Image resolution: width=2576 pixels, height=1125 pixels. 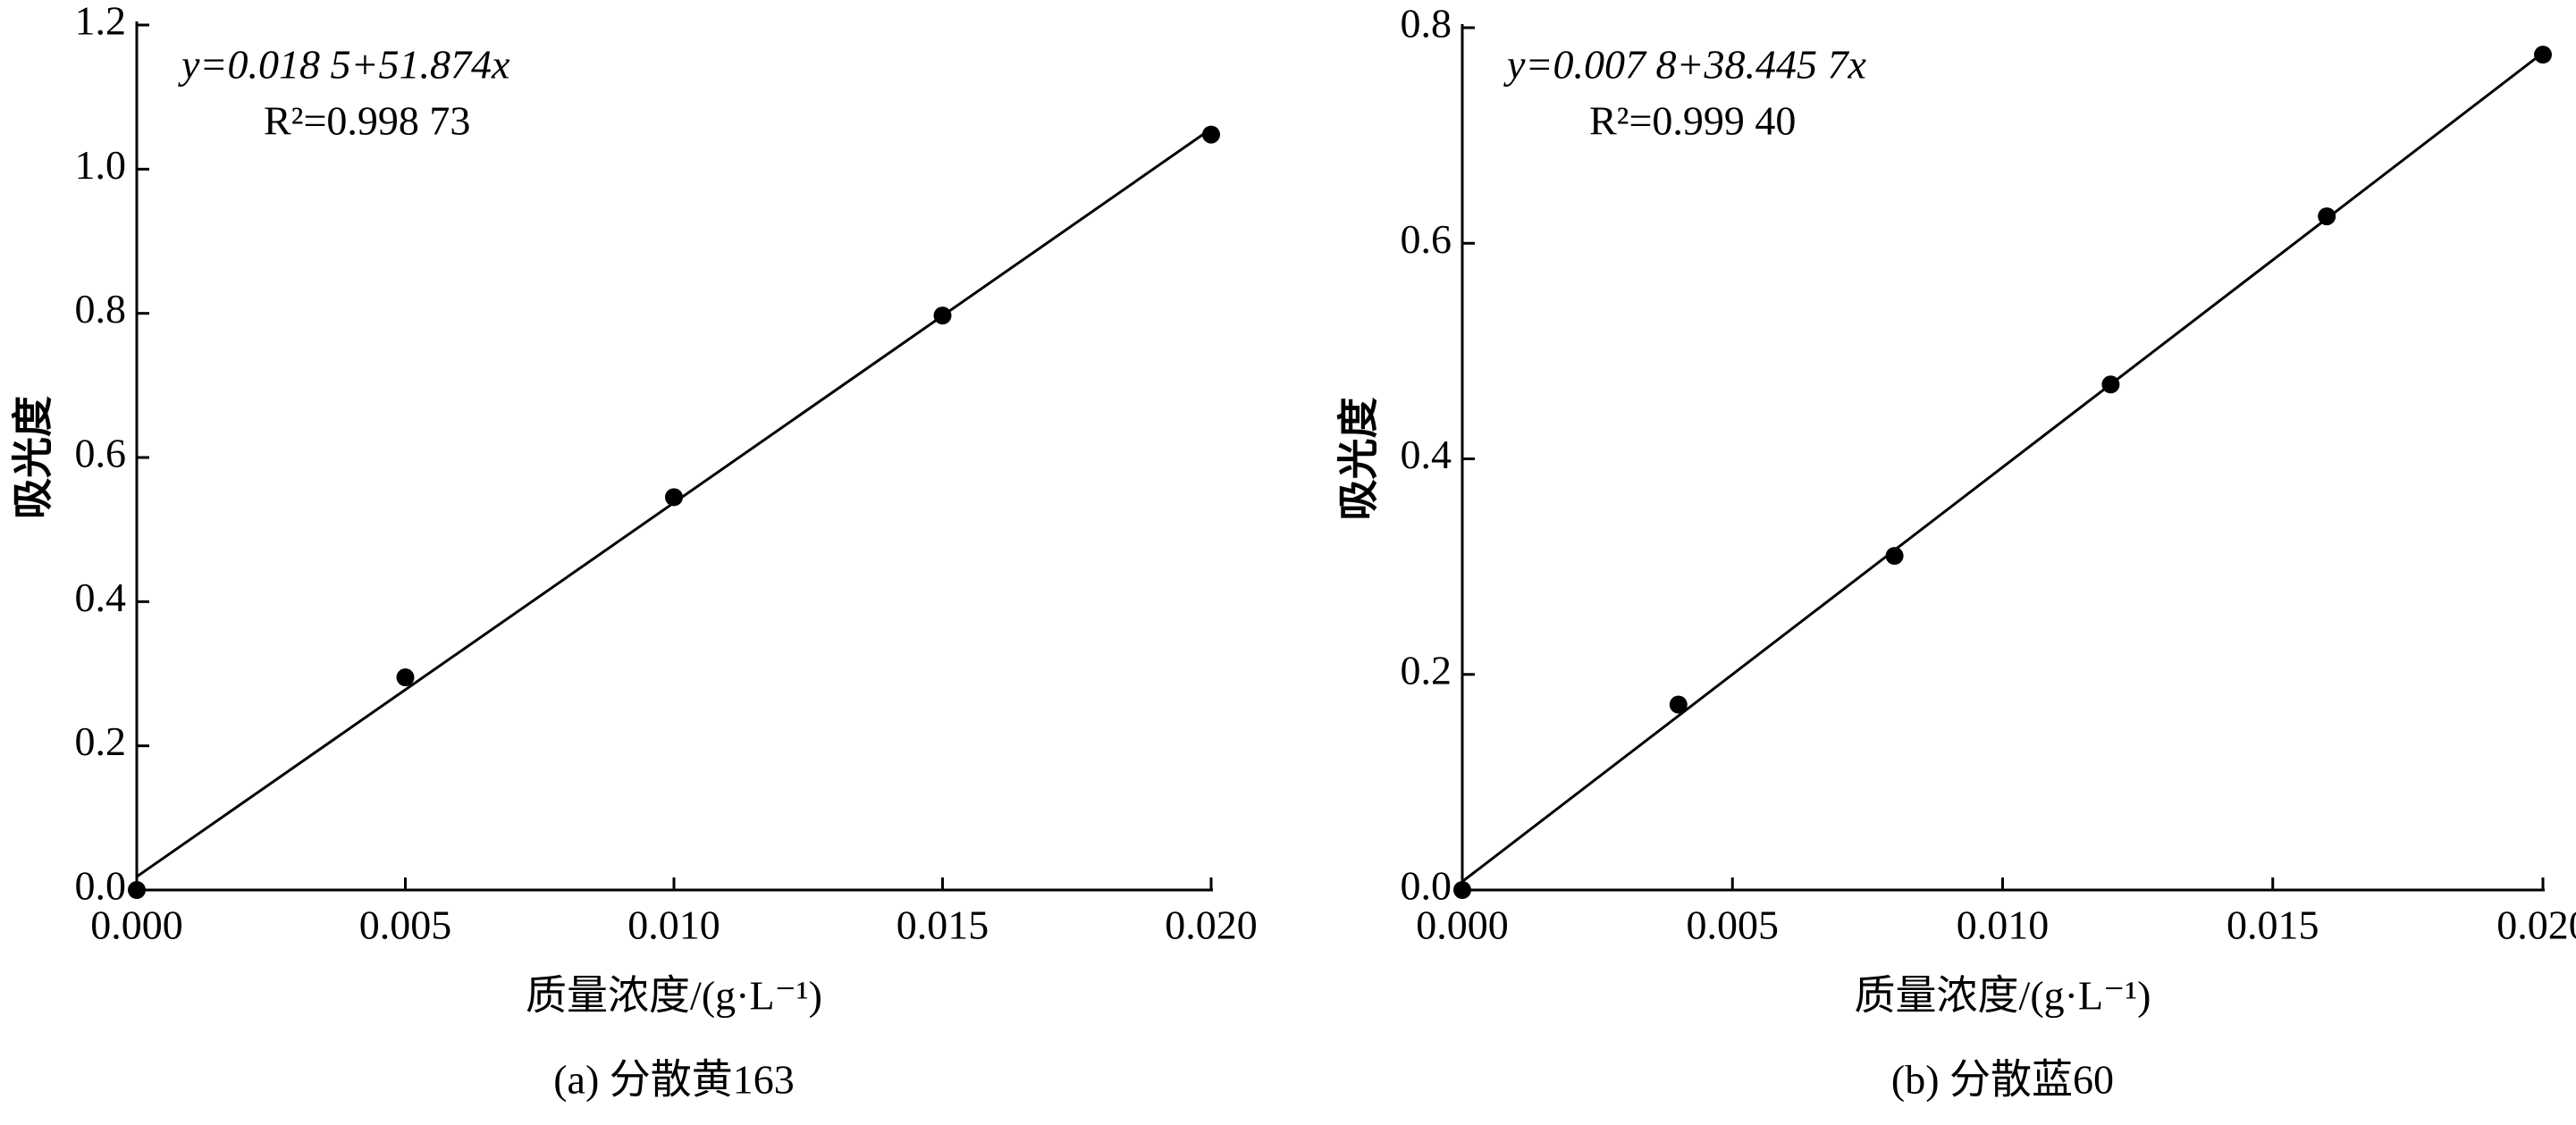 What do you see at coordinates (367, 121) in the screenshot?
I see `r-squared: R²=0.998 73` at bounding box center [367, 121].